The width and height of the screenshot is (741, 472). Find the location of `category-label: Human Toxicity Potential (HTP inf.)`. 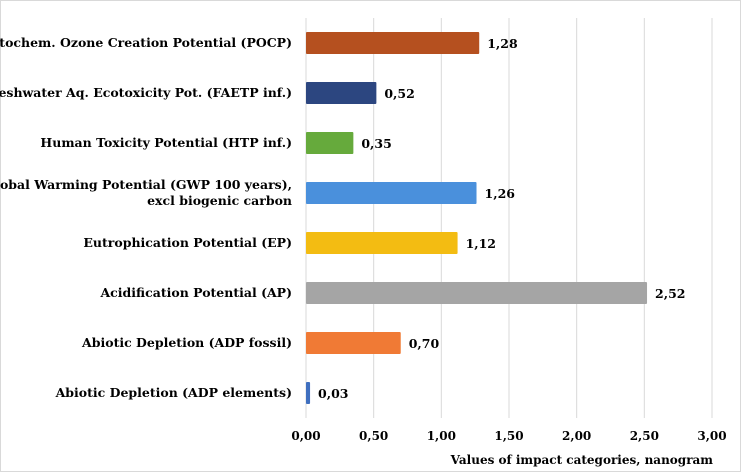

category-label: Human Toxicity Potential (HTP inf.) is located at coordinates (166, 142).